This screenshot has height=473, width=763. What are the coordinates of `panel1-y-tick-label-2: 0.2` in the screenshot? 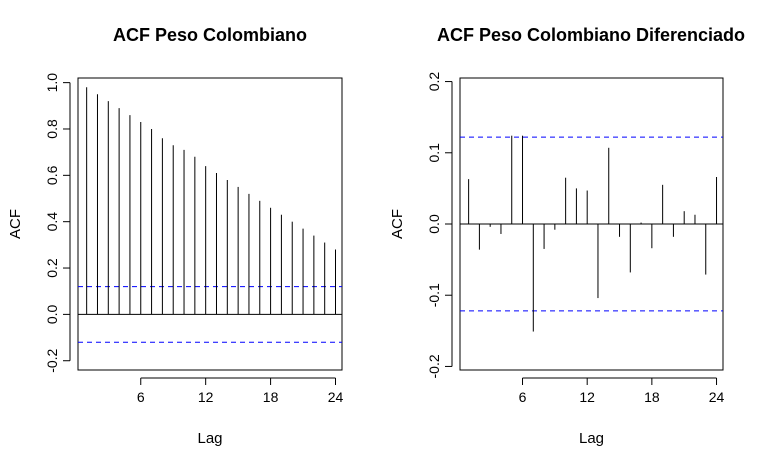 It's located at (52, 268).